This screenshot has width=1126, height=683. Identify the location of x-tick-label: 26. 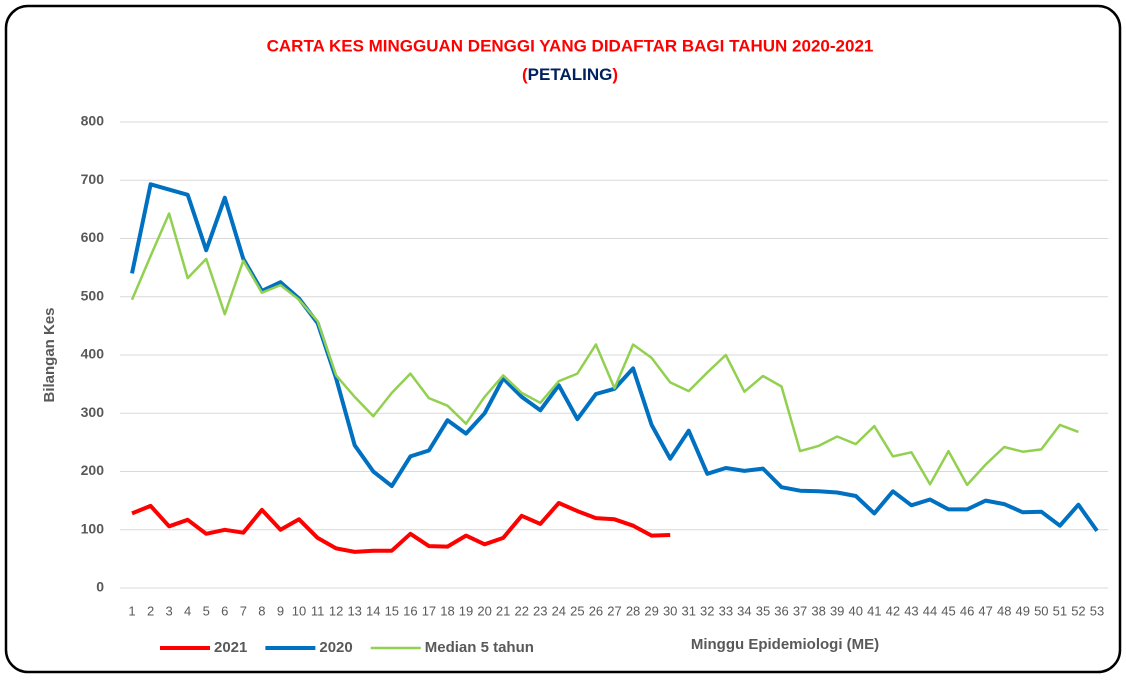
(596, 610).